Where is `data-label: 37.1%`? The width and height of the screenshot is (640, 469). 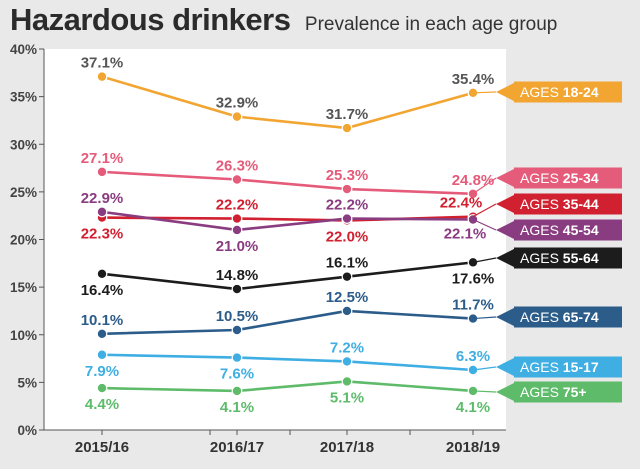 data-label: 37.1% is located at coordinates (102, 63).